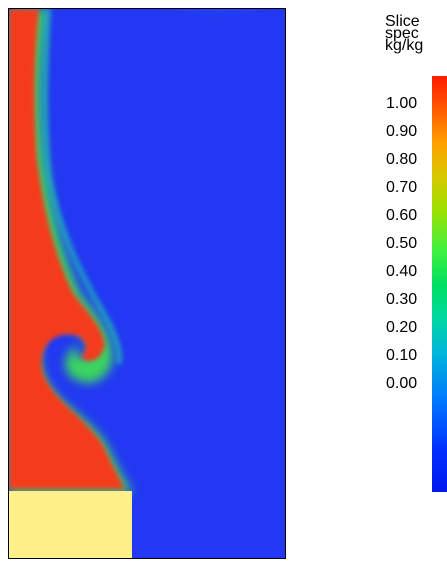 This screenshot has height=561, width=447. I want to click on legend-tick: 1.00, so click(402, 103).